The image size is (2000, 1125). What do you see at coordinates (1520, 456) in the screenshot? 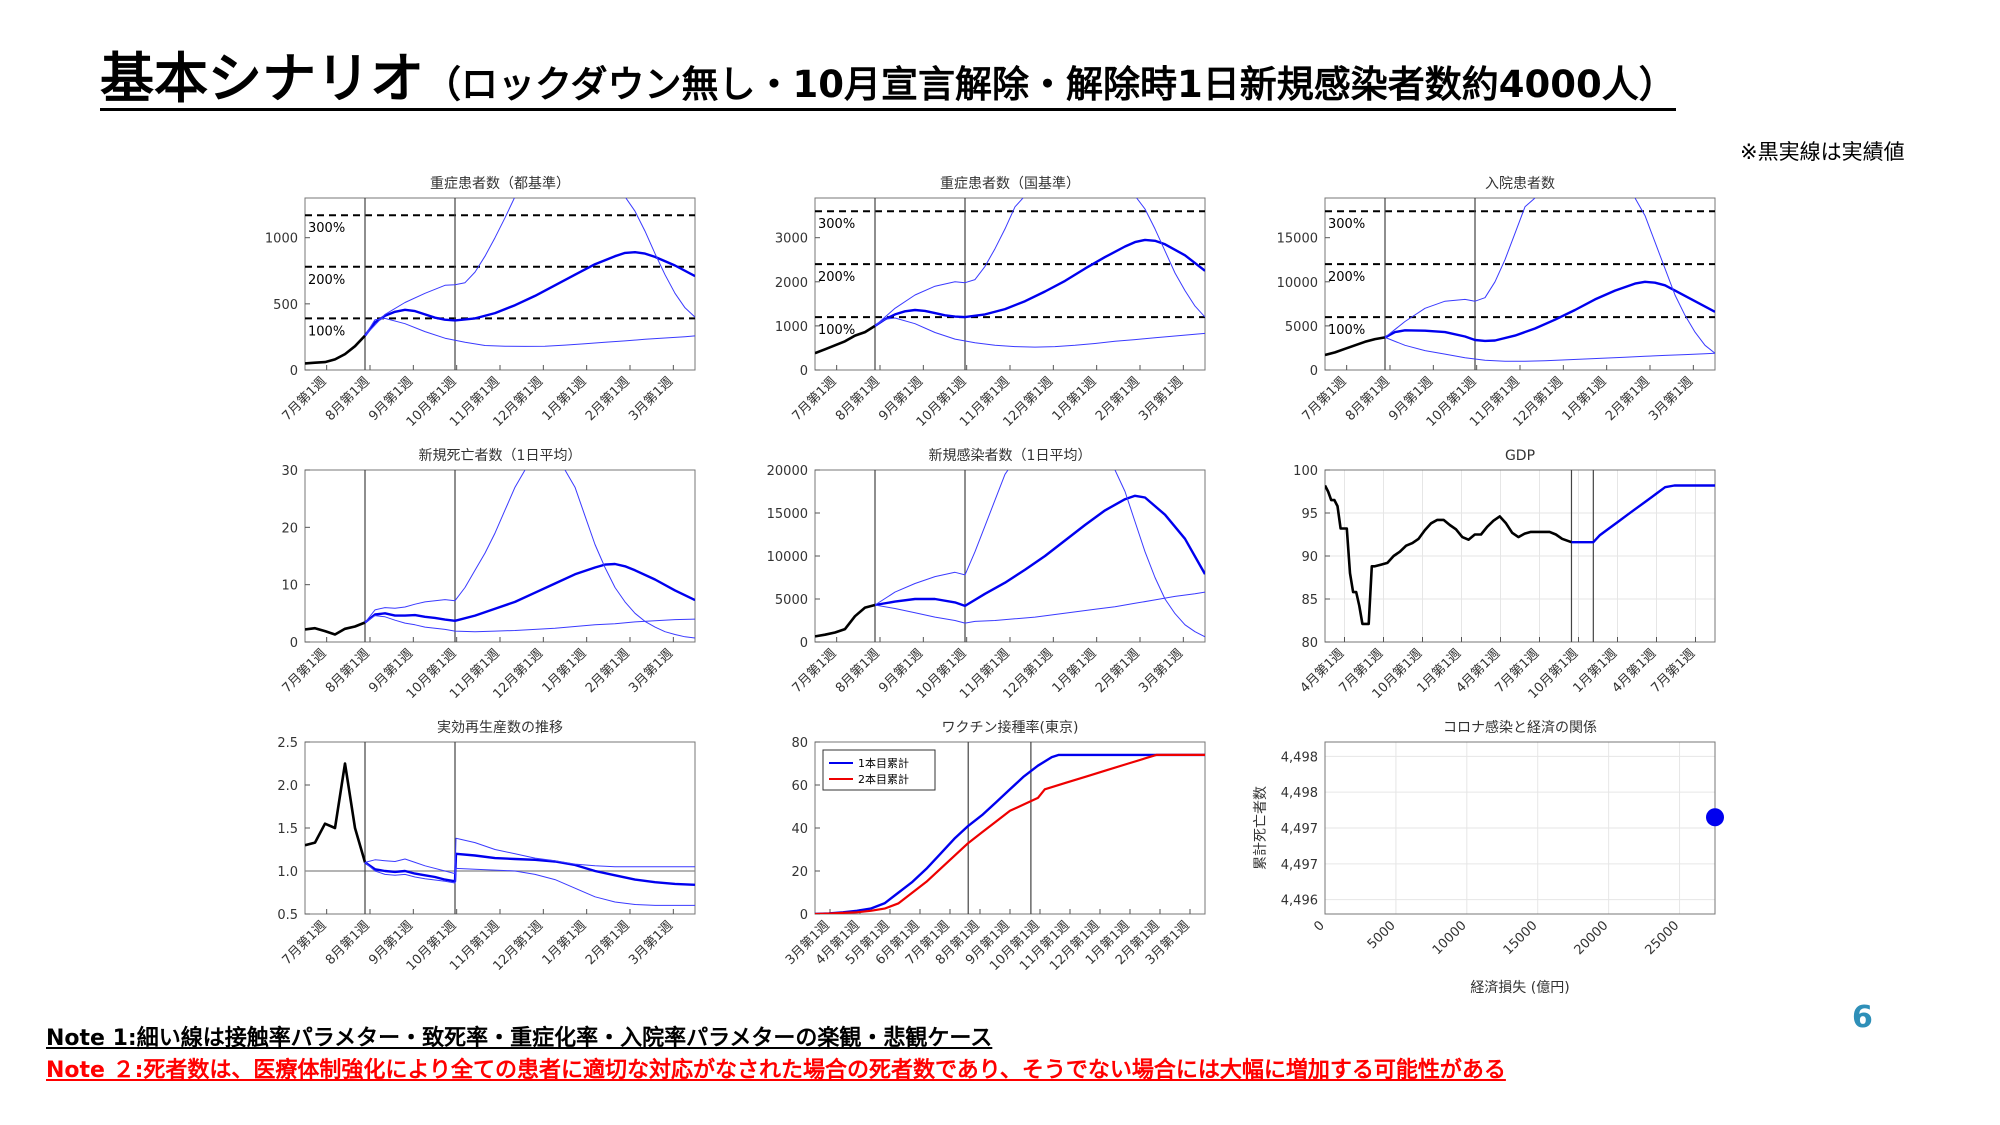
I see `chart-title: GDP` at bounding box center [1520, 456].